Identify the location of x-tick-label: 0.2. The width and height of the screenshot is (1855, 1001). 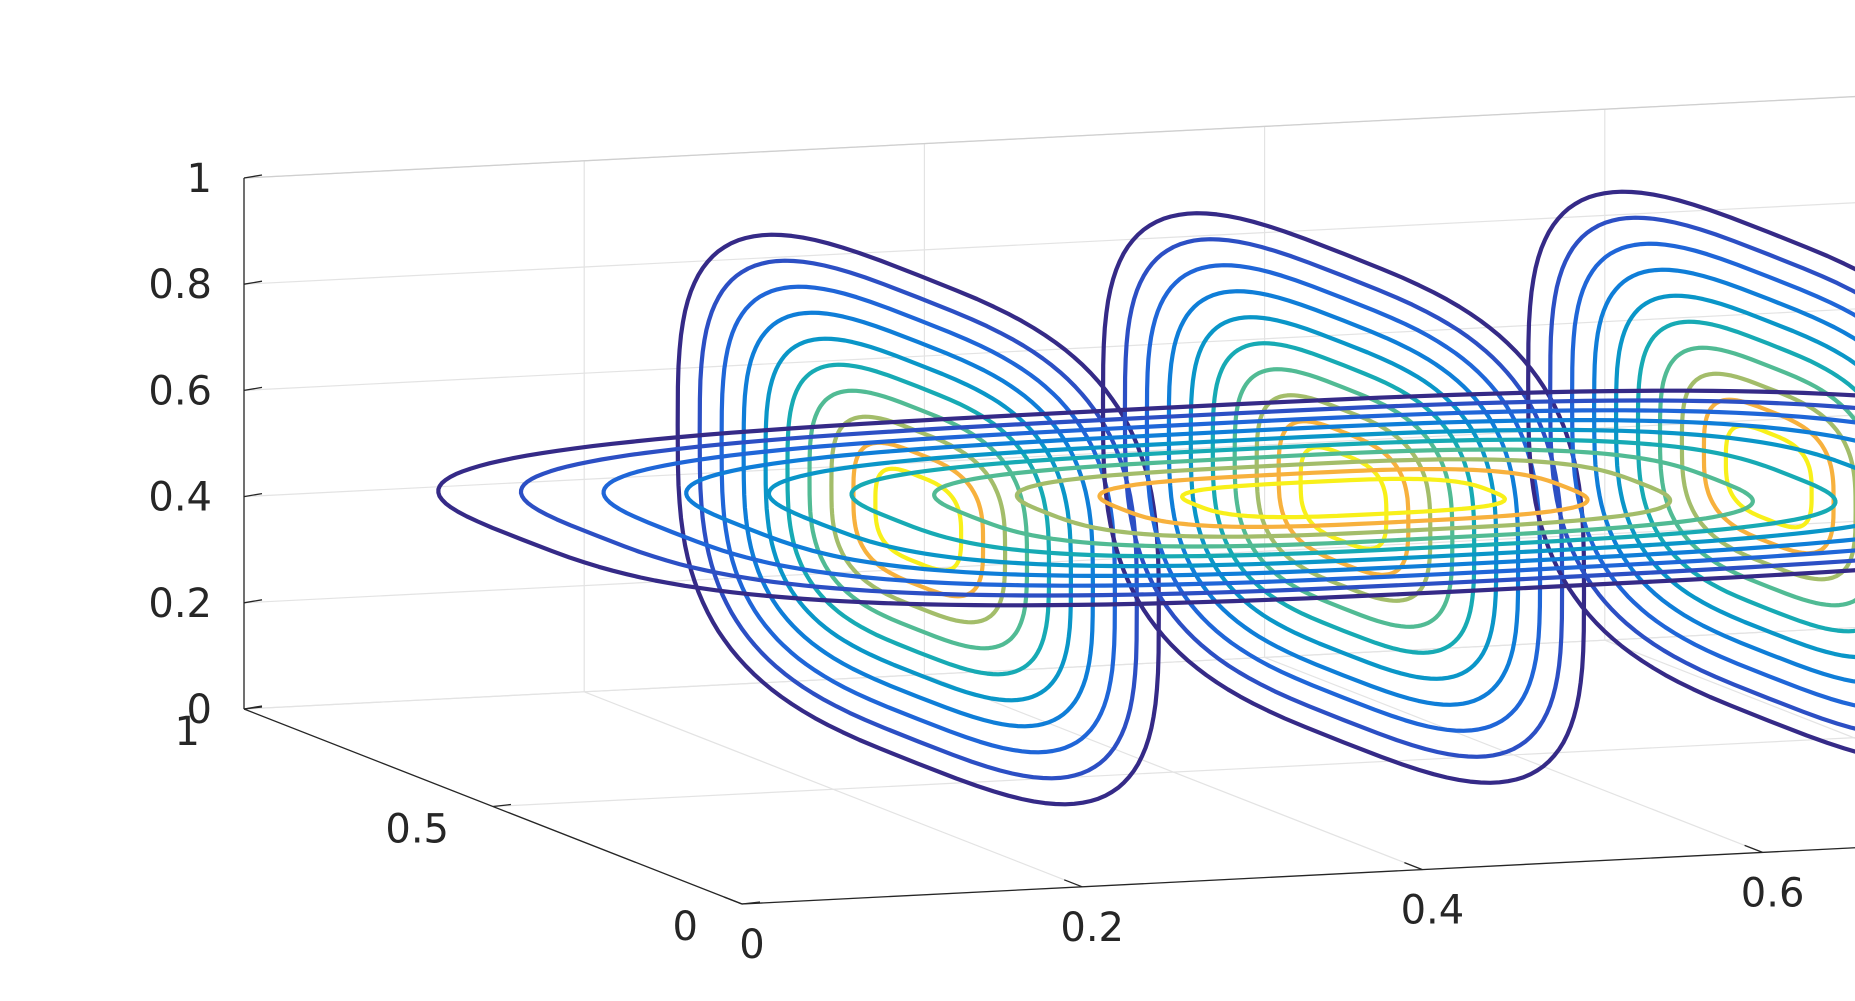
(1092, 928).